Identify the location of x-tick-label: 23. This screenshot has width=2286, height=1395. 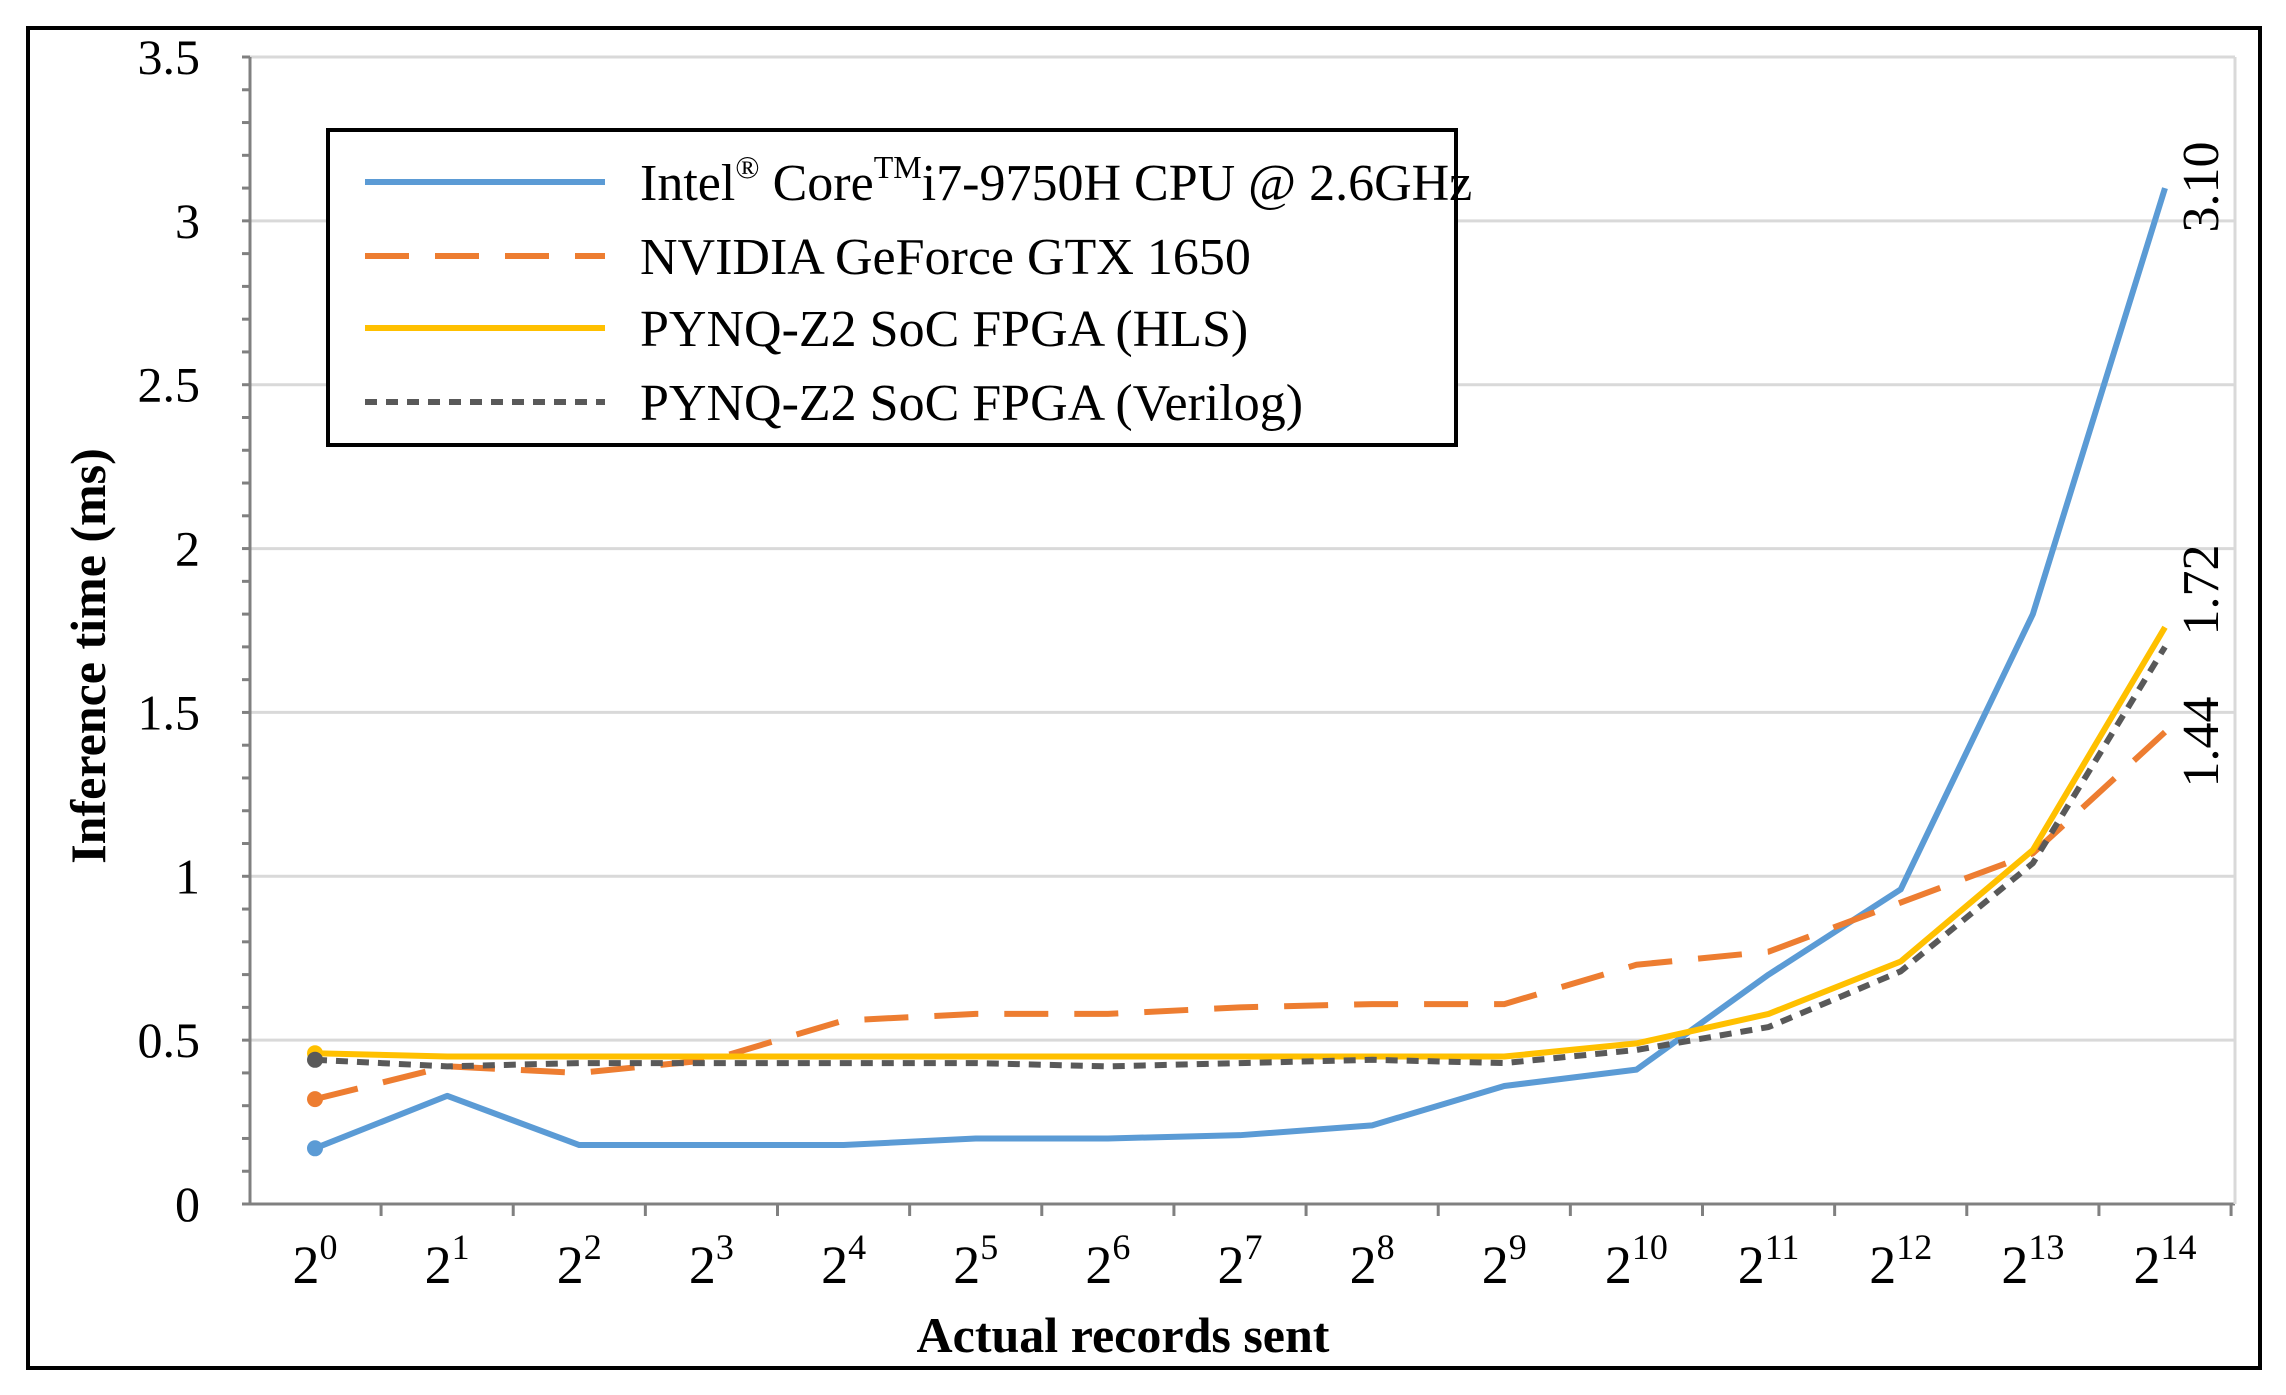
(711, 1261).